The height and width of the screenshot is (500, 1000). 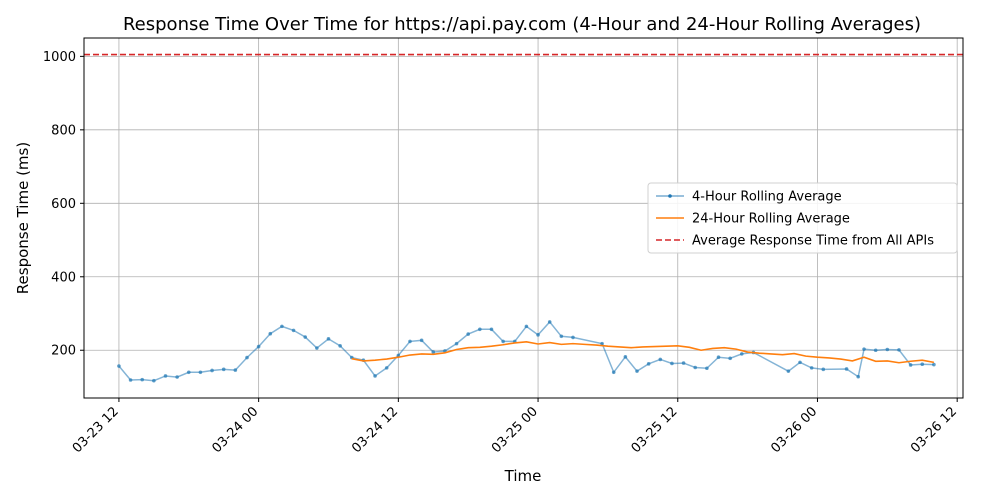 What do you see at coordinates (63, 351) in the screenshot?
I see `y-tick-label: 200` at bounding box center [63, 351].